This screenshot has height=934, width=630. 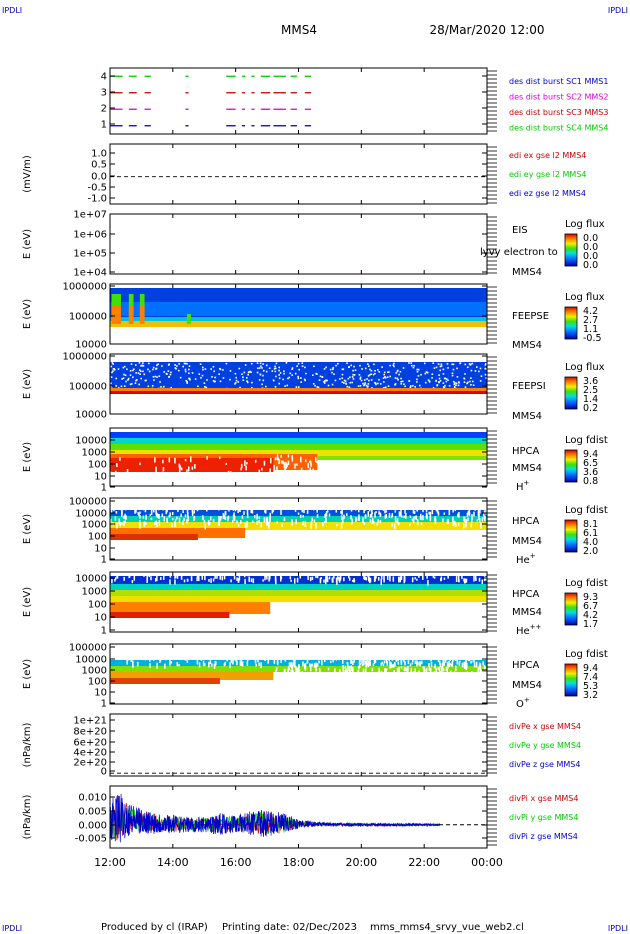 I want to click on divpe-ytick-label: 6e+20, so click(x=90, y=743).